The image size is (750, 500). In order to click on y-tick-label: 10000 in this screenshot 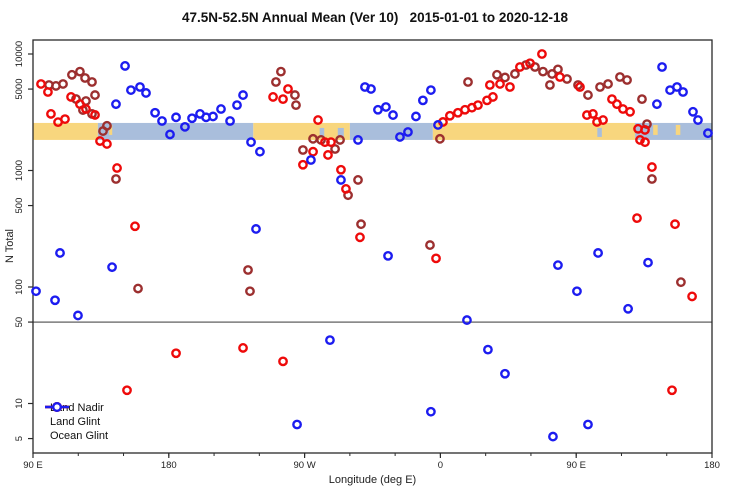, I will do `click(19, 54)`.